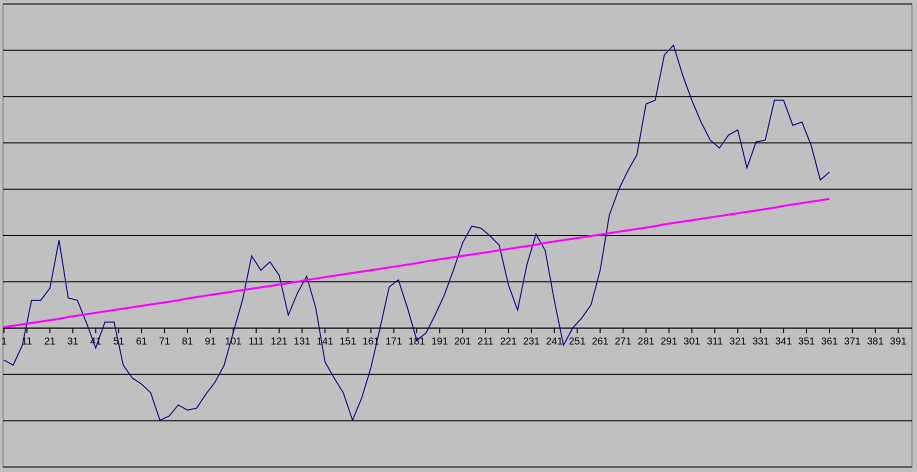 The height and width of the screenshot is (472, 917). What do you see at coordinates (73, 342) in the screenshot?
I see `x-tick-label: 31` at bounding box center [73, 342].